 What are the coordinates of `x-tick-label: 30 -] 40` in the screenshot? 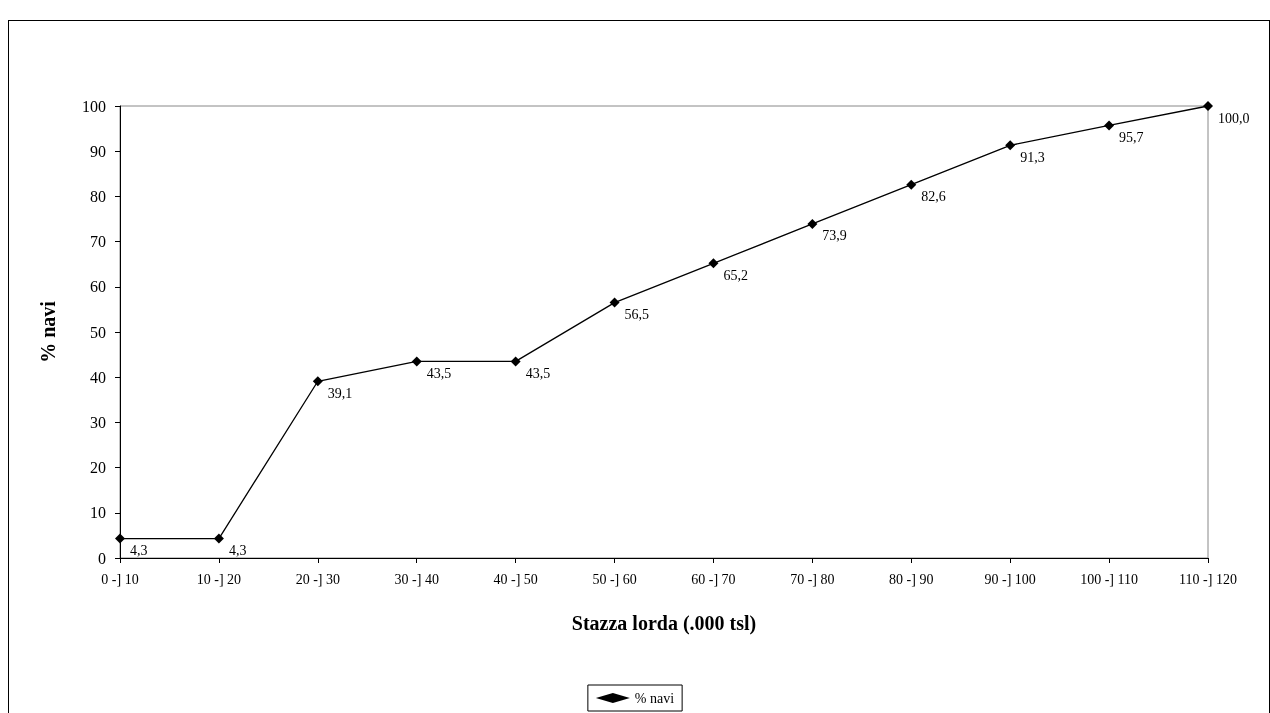 It's located at (416, 579).